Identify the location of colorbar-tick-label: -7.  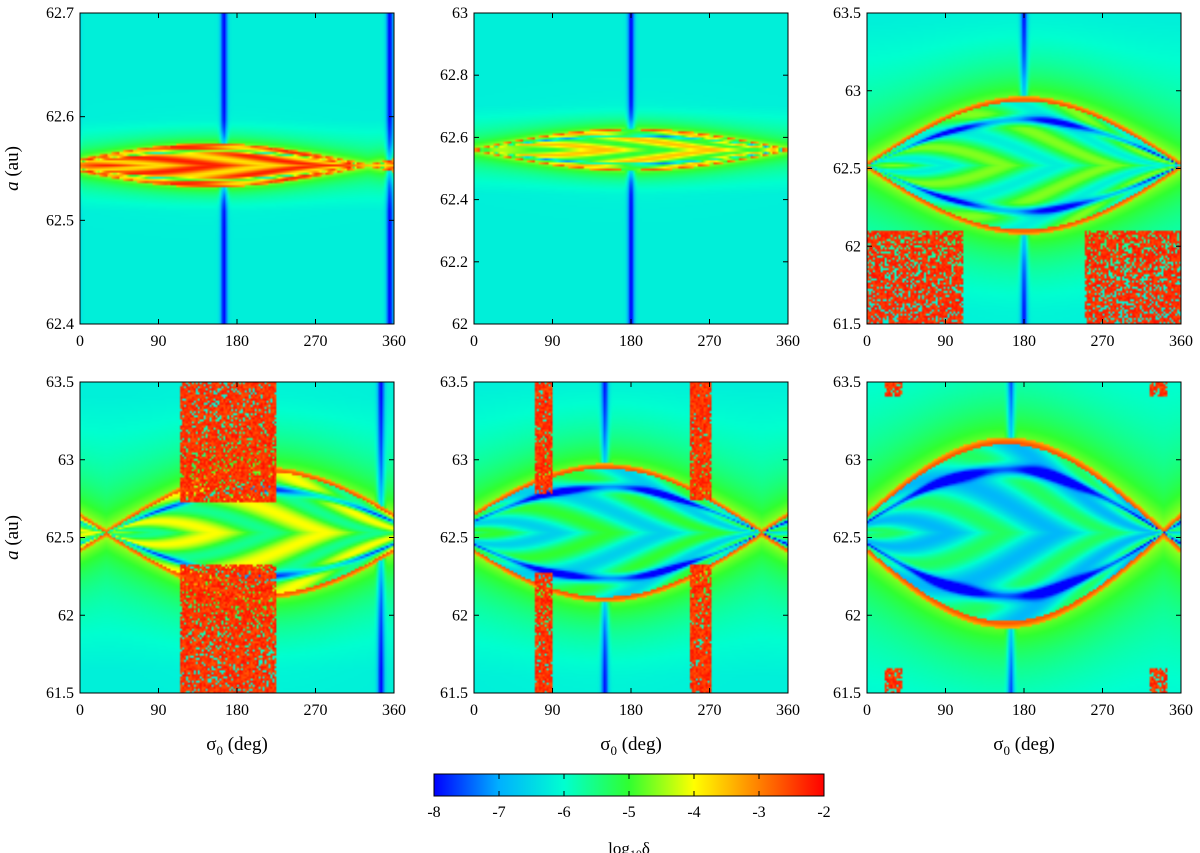
(498, 812).